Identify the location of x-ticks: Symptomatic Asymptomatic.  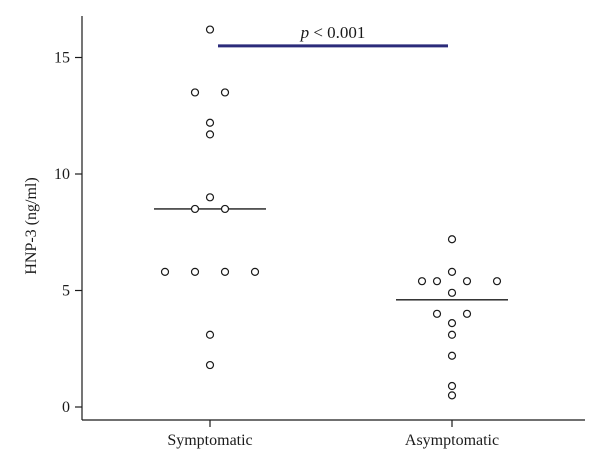
(333, 434).